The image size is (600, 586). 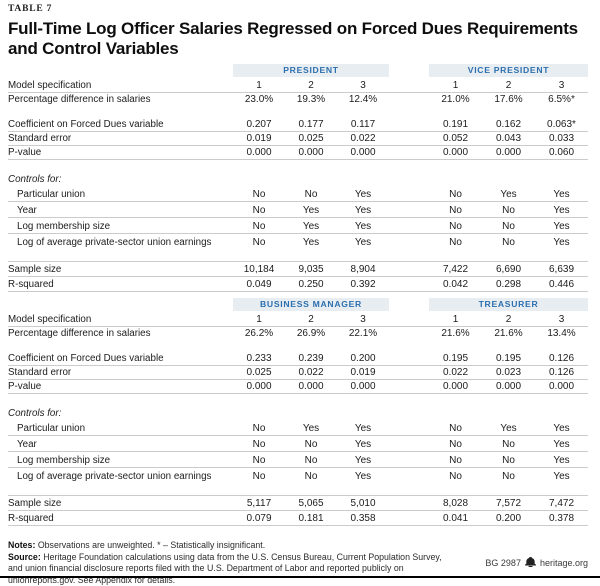 I want to click on cell-value: 13.4%, so click(x=561, y=334).